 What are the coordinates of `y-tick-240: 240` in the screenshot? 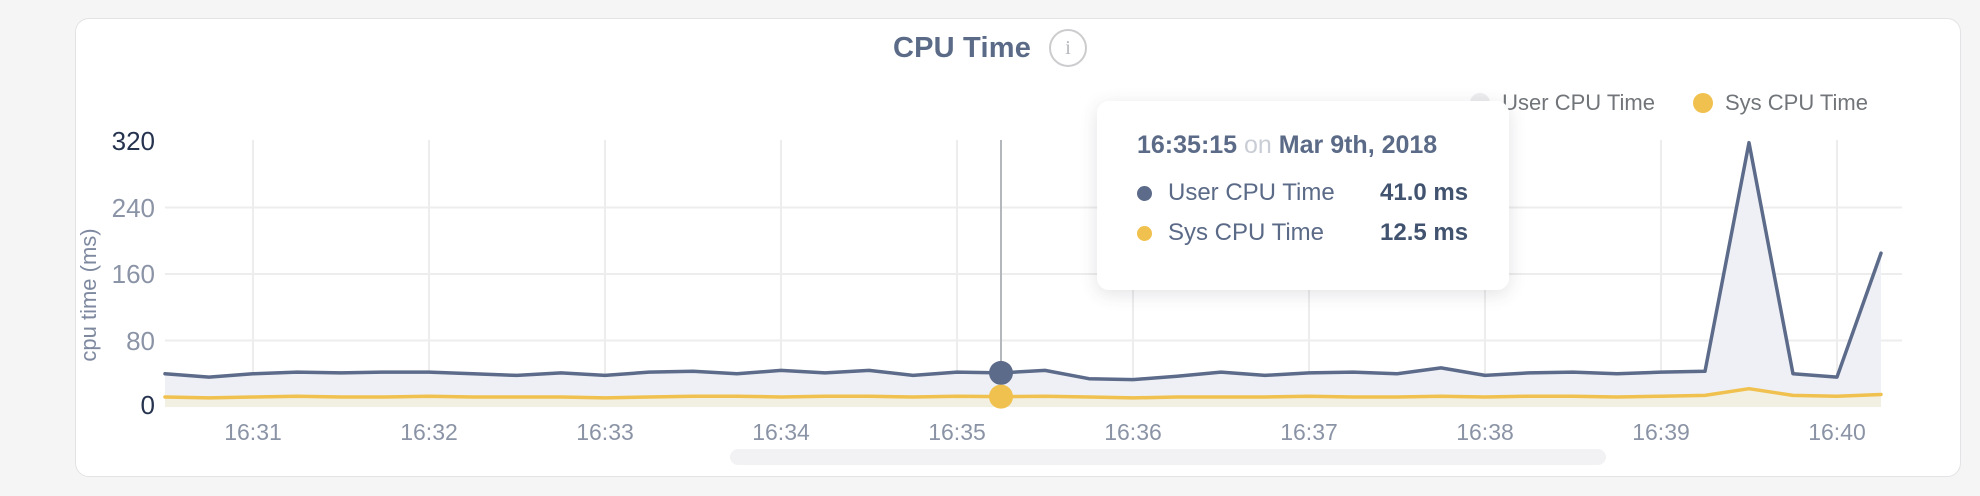 It's located at (133, 208).